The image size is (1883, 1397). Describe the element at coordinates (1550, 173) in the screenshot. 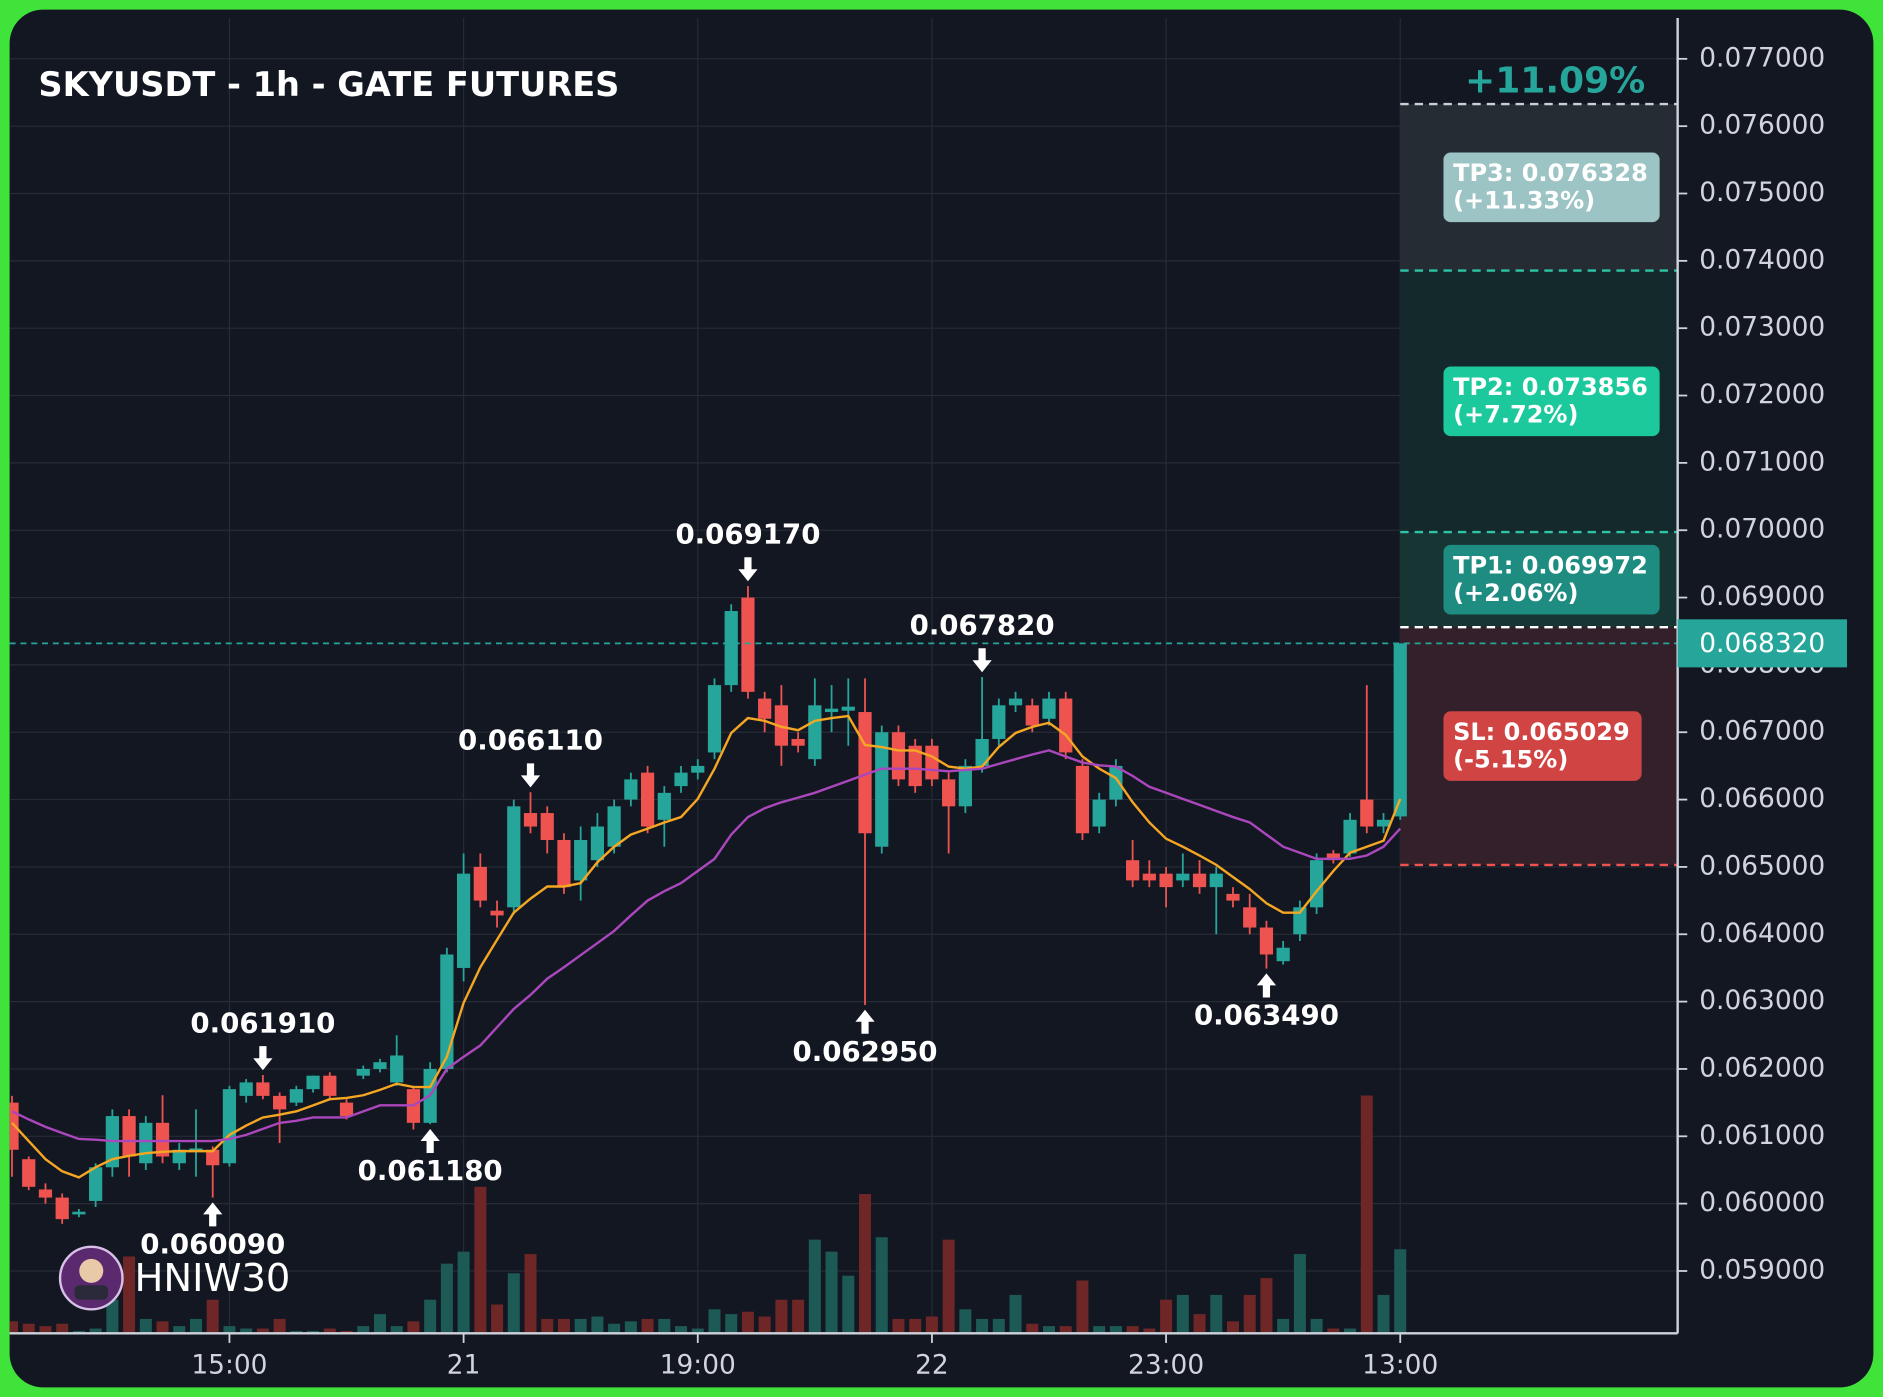

I see `level-label: TP3: 0.076328` at that location.